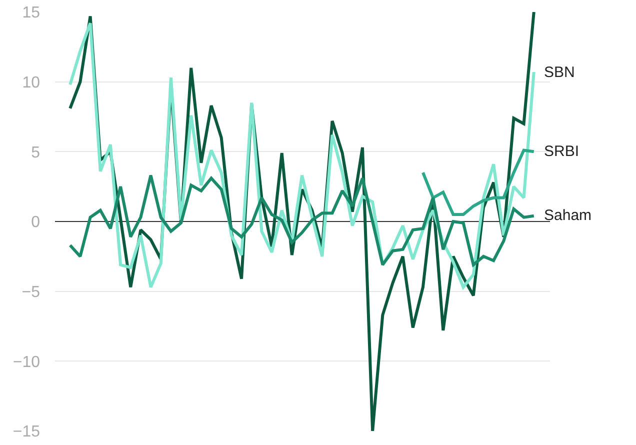  Describe the element at coordinates (26, 362) in the screenshot. I see `y-tick-label: −10` at that location.